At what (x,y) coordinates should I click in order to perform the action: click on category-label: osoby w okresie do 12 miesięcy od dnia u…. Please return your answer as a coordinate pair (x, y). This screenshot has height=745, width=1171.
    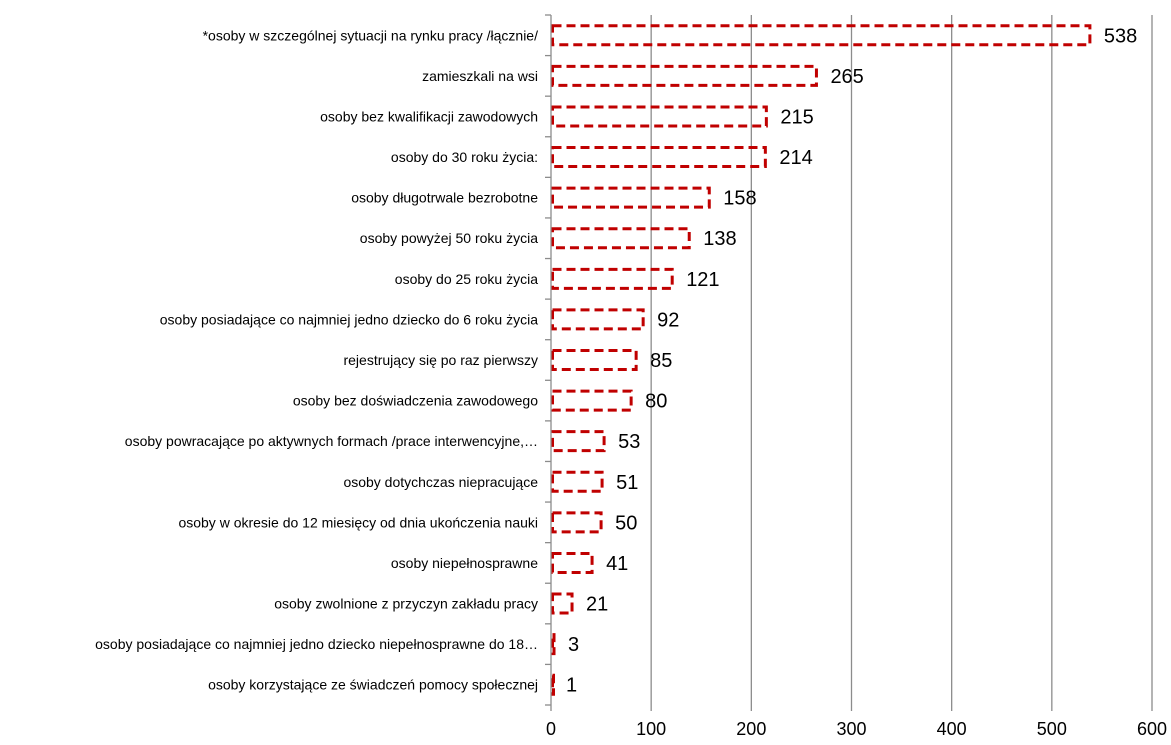
    Looking at the image, I should click on (358, 522).